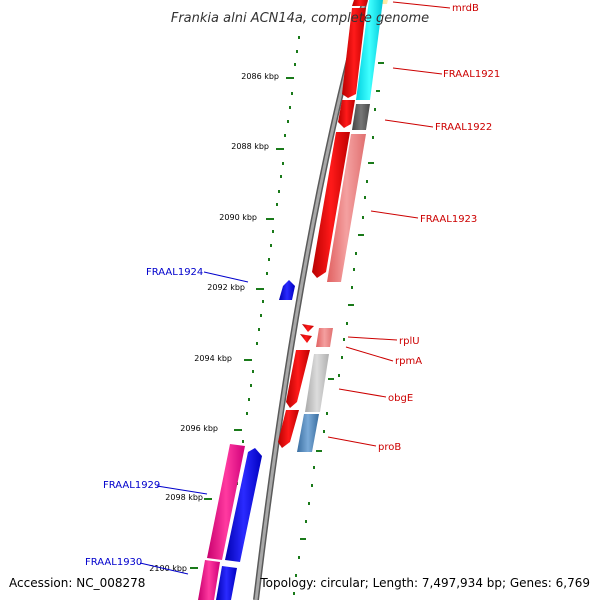 This screenshot has height=600, width=600. Describe the element at coordinates (331, 205) in the screenshot. I see `gene-arrow-FRAAL1923` at that location.